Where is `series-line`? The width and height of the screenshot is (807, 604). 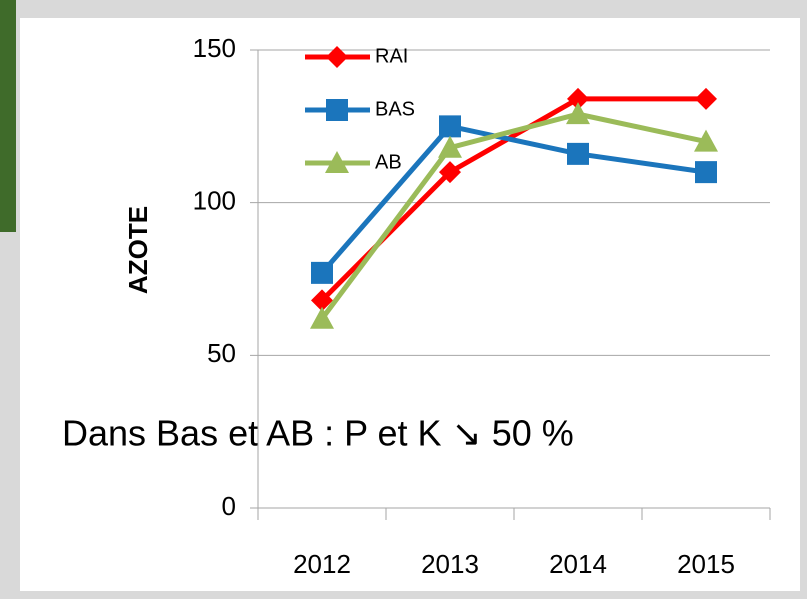
series-line is located at coordinates (513, 199).